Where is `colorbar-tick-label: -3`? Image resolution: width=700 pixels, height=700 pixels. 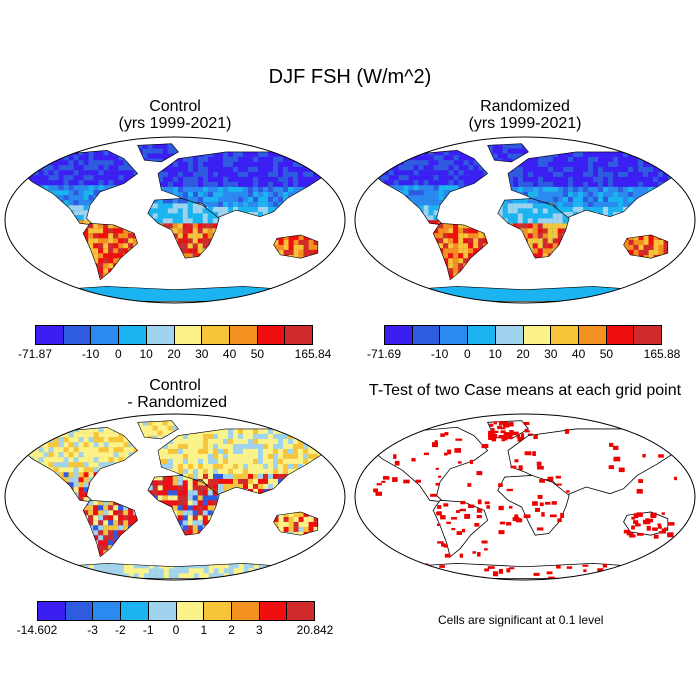 colorbar-tick-label: -3 is located at coordinates (92, 630).